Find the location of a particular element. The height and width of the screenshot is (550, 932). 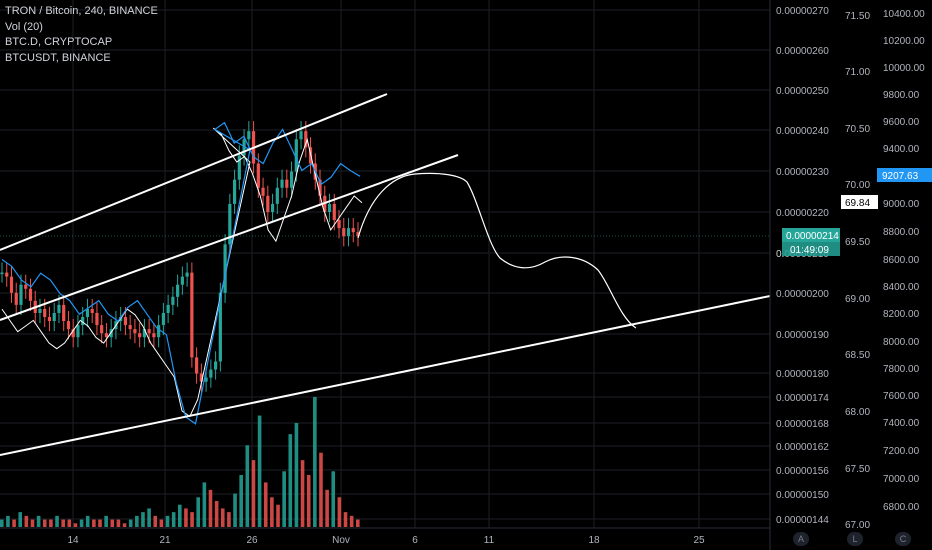

time-tick-label: 14 is located at coordinates (73, 540).